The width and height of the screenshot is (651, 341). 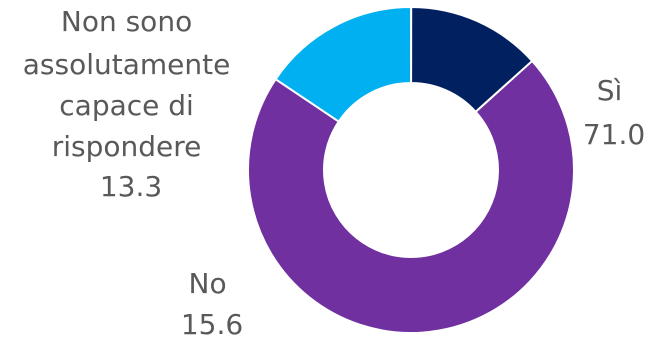 What do you see at coordinates (212, 304) in the screenshot?
I see `label-no: No 15.6` at bounding box center [212, 304].